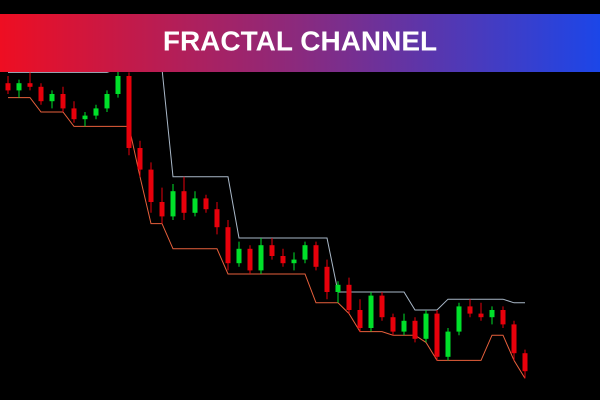 This screenshot has height=400, width=600. I want to click on chart-title: FRACTAL CHANNEL, so click(300, 40).